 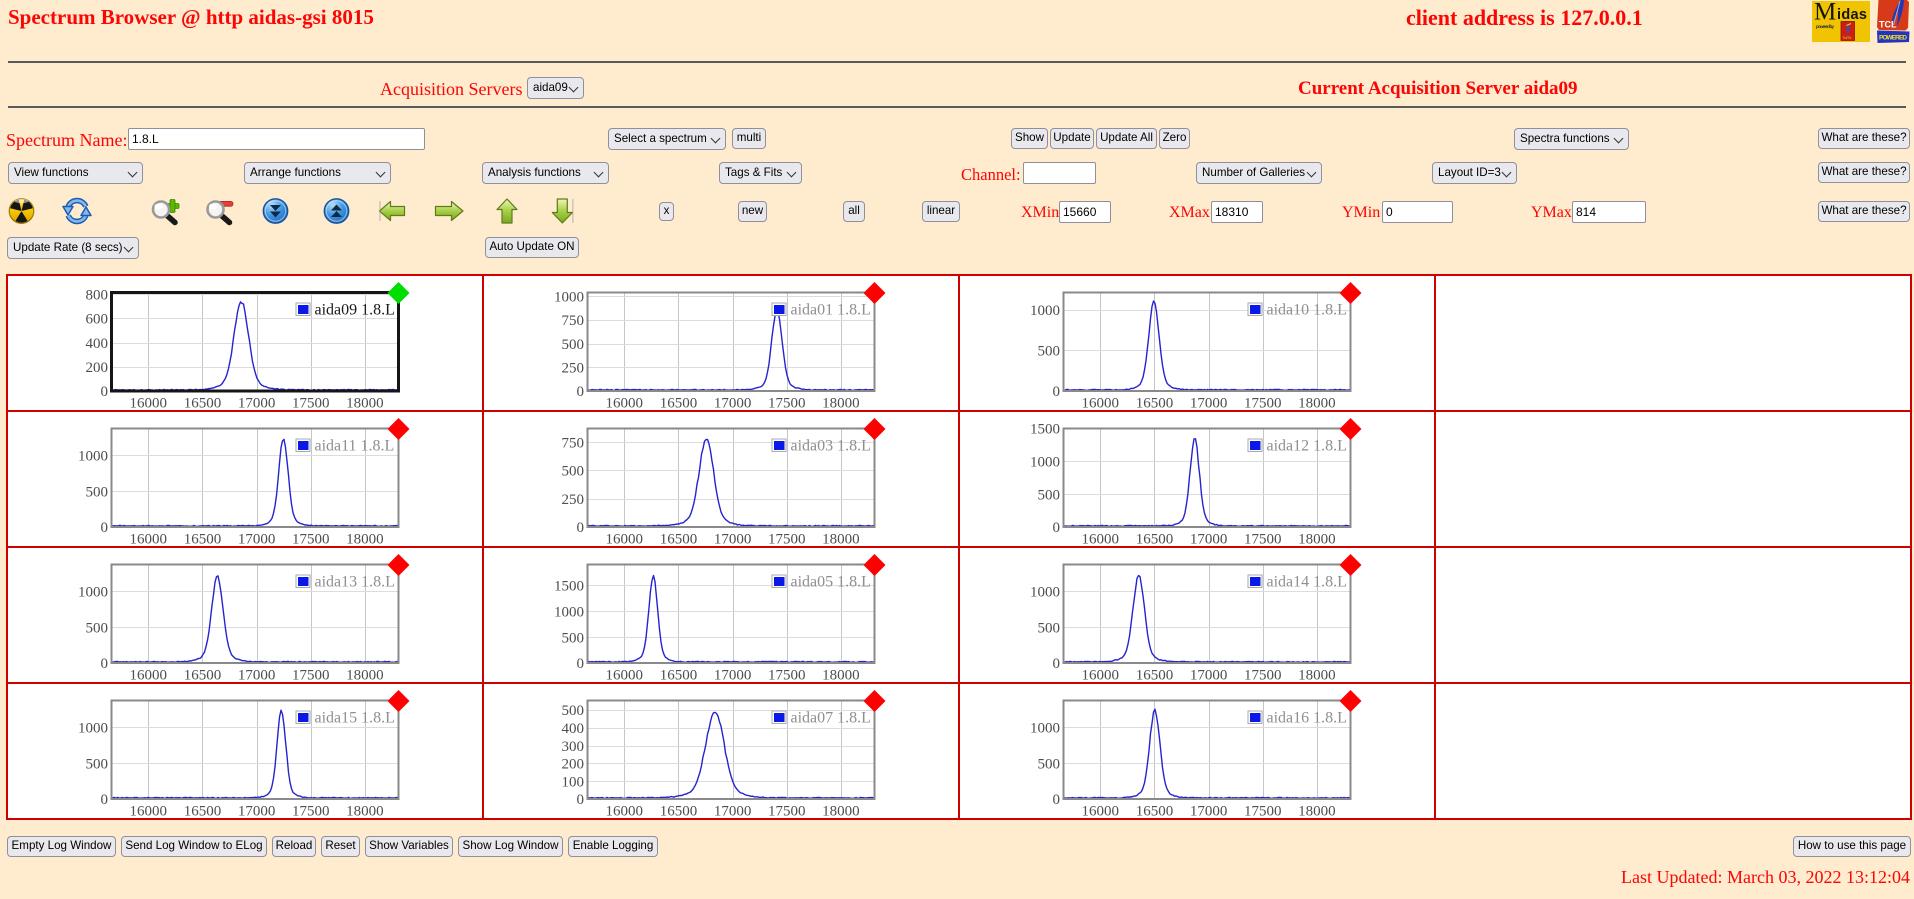 I want to click on svg-text: idas, so click(x=1852, y=15).